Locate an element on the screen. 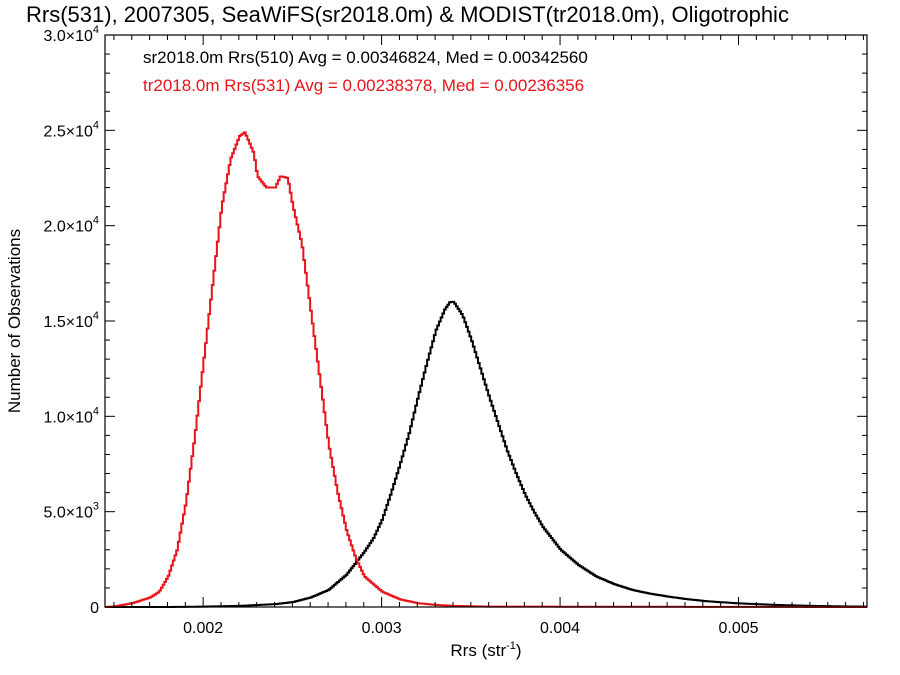 The image size is (900, 675). y-tick-label: 3.0×10⁴ is located at coordinates (71, 34).